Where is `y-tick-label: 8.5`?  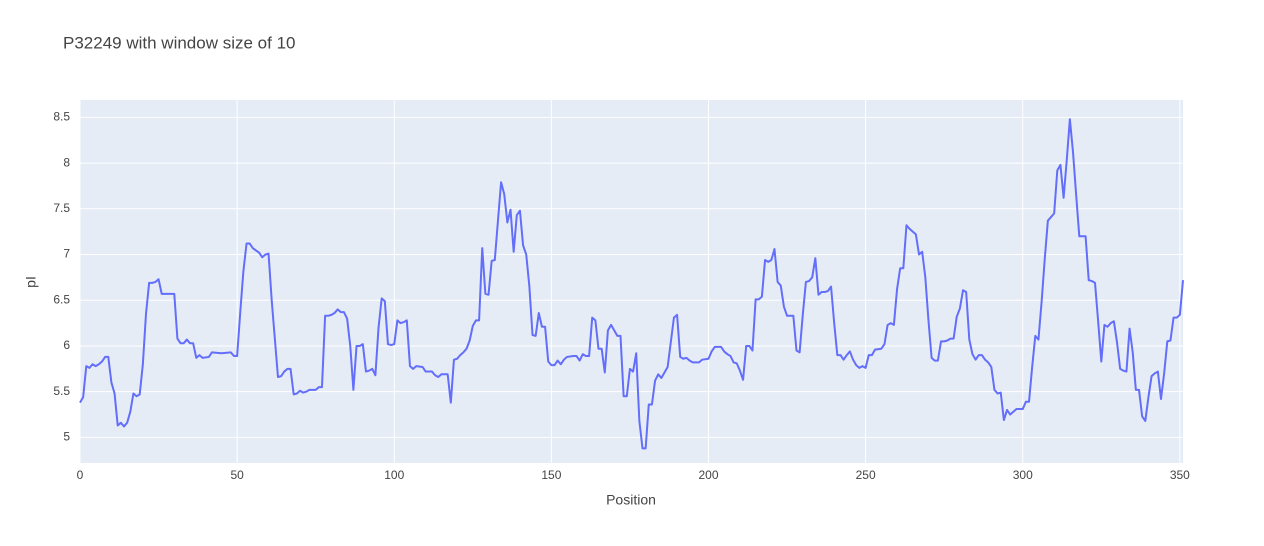
y-tick-label: 8.5 is located at coordinates (61, 117).